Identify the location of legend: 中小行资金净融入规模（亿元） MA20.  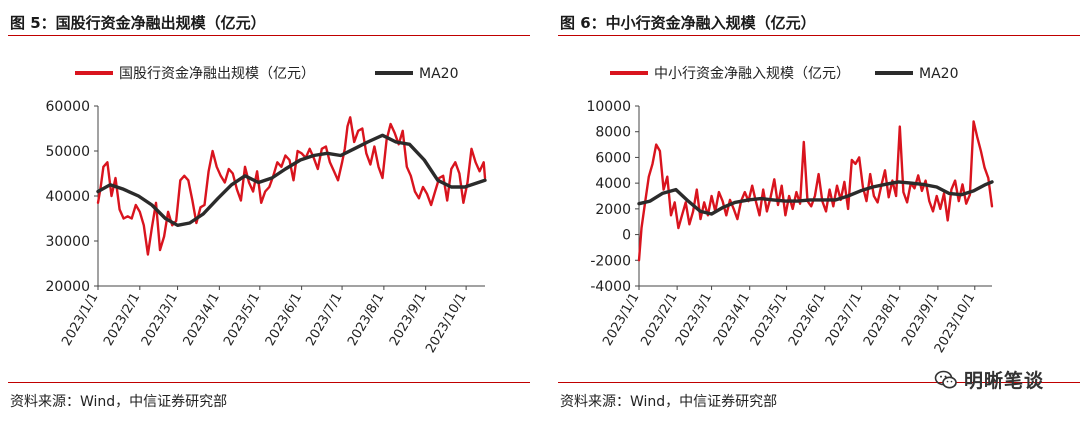
(784, 74).